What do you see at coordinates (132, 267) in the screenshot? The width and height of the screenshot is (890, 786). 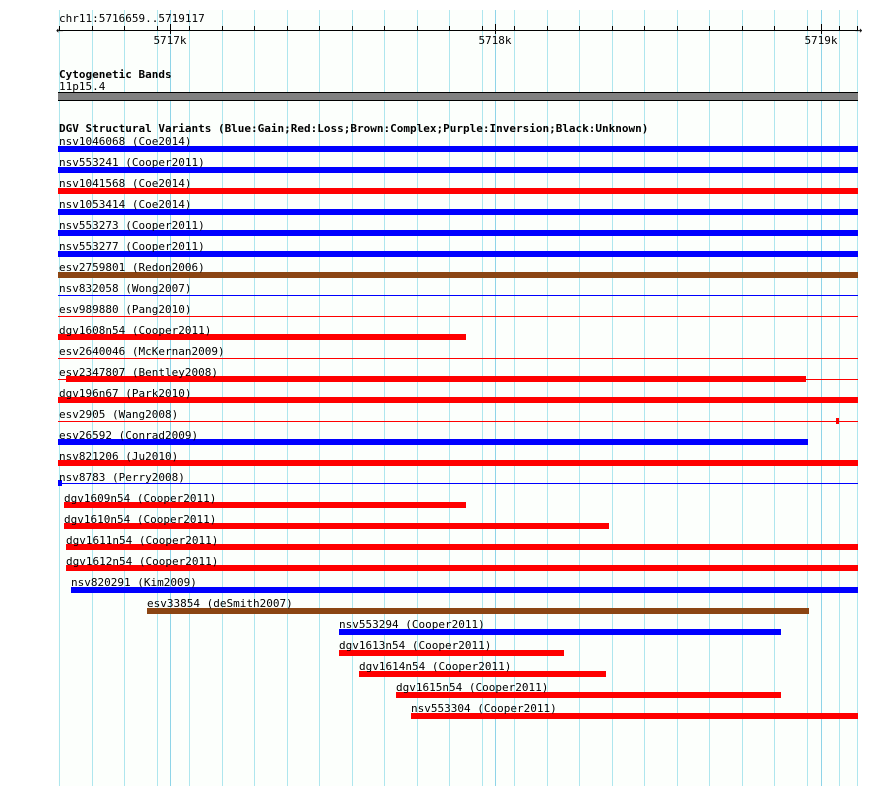 I see `feature-label: esv2759801 (Redon2006)` at bounding box center [132, 267].